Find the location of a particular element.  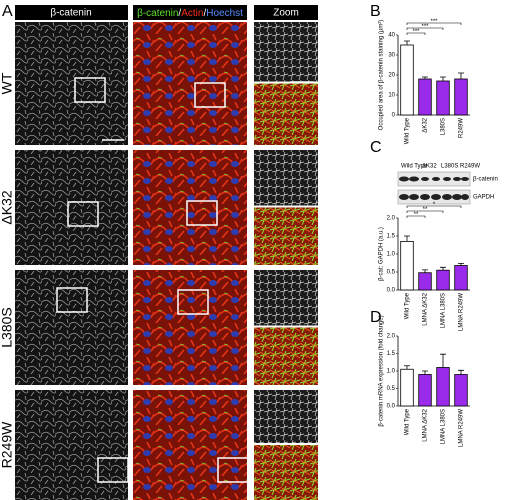

x-tick-label: L380S is located at coordinates (444, 126).